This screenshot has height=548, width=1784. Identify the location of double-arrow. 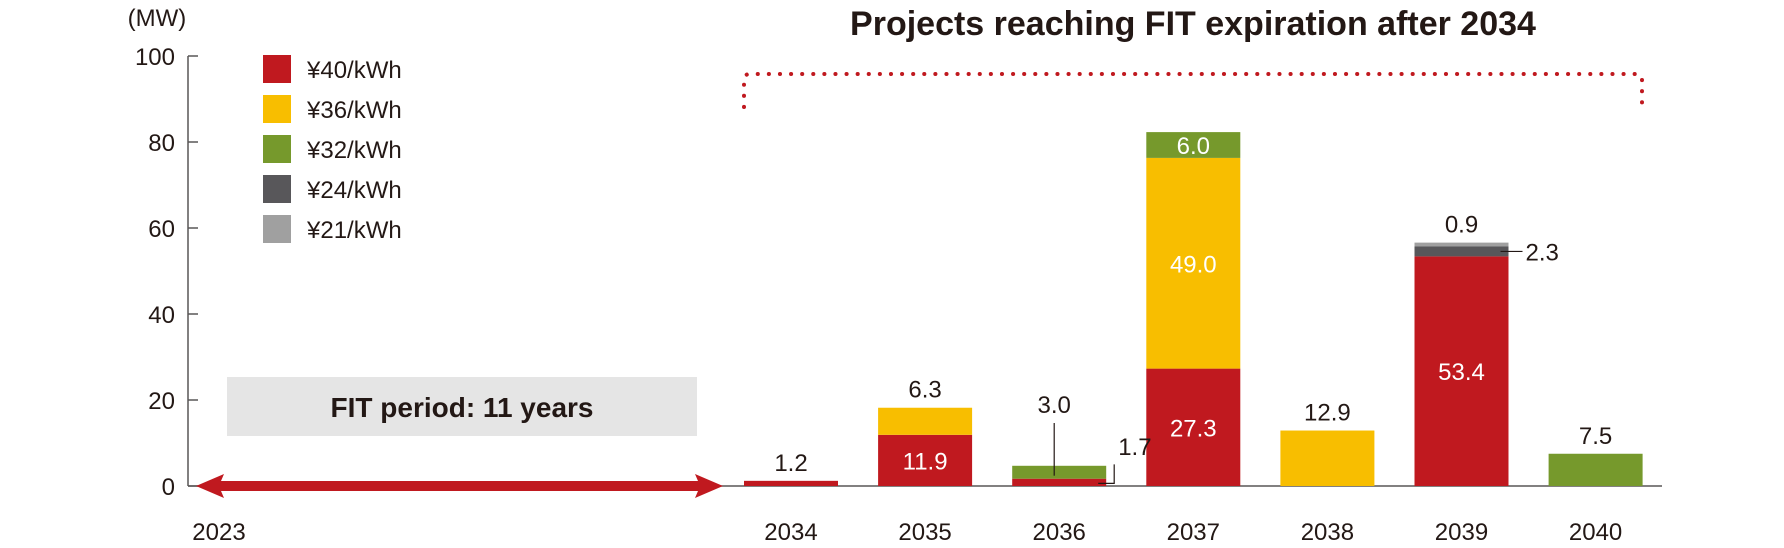
(459, 486).